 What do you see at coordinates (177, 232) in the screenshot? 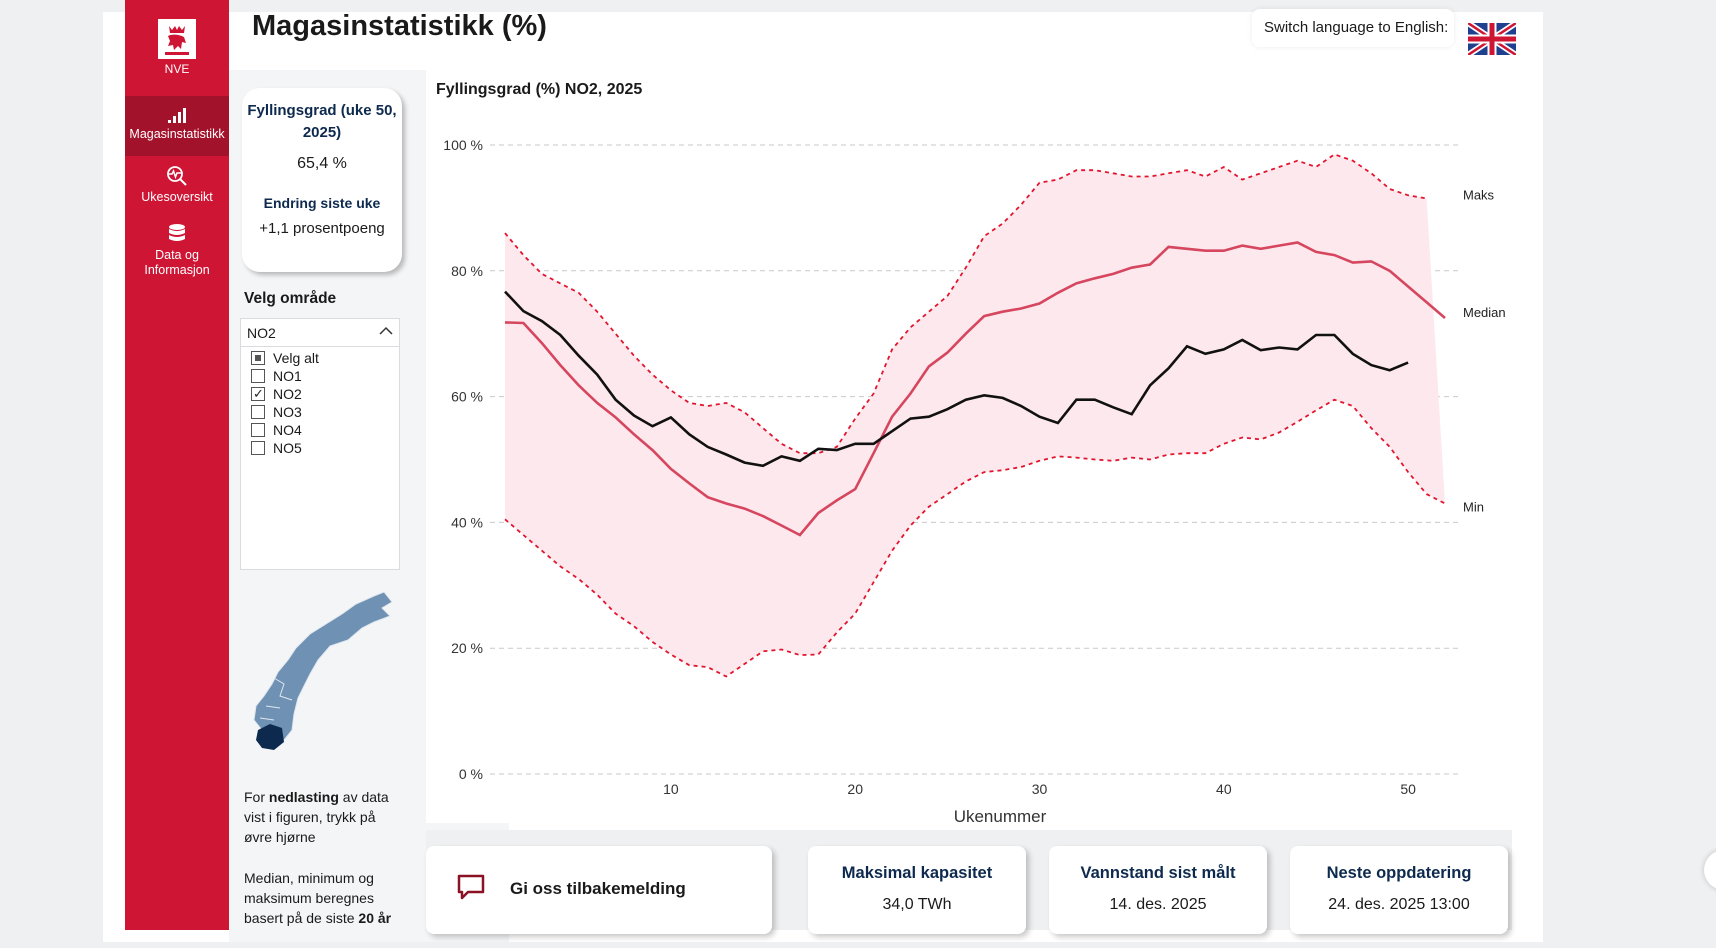
I see `database-icon` at bounding box center [177, 232].